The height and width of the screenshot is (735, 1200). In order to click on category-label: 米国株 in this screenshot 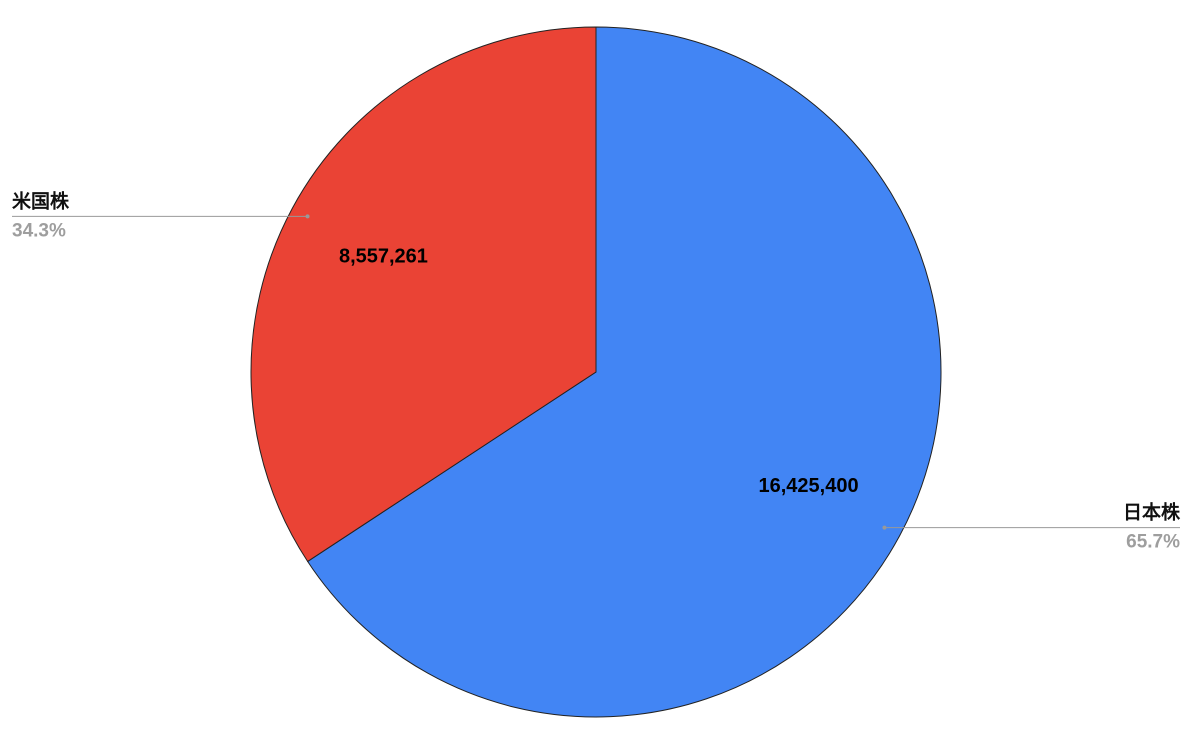, I will do `click(41, 200)`.